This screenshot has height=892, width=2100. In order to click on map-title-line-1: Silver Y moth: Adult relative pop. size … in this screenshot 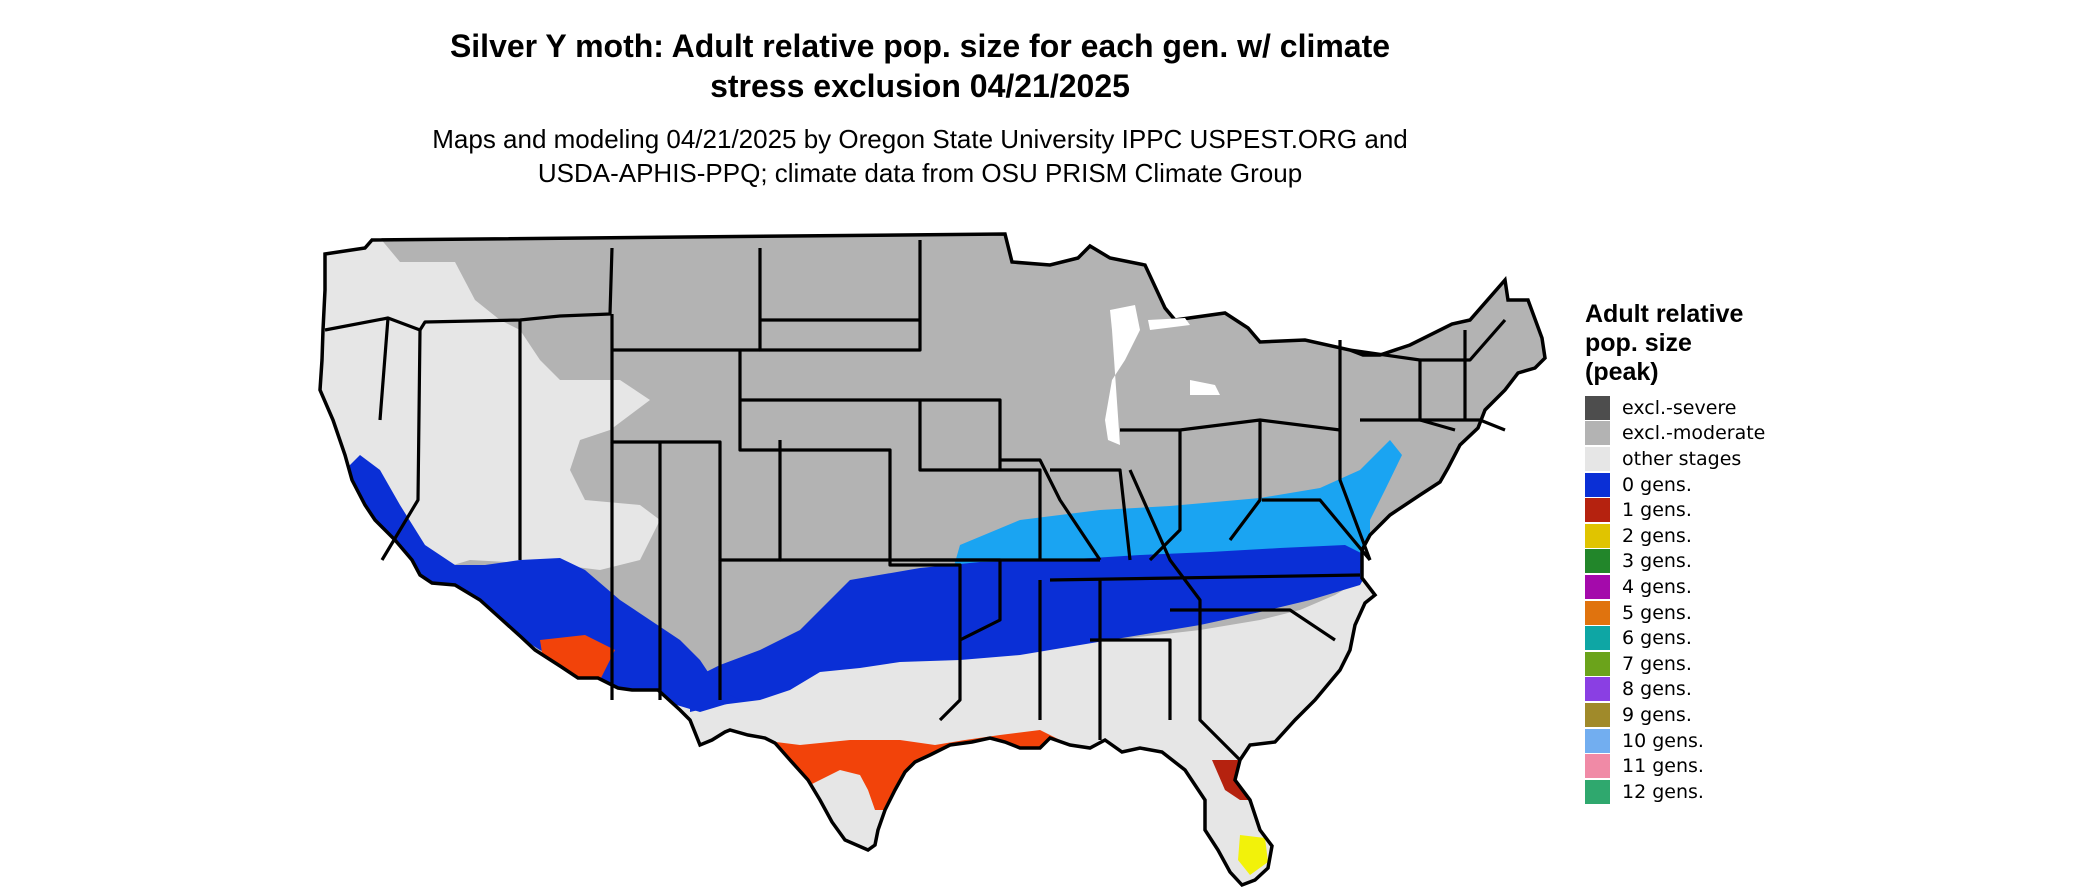, I will do `click(920, 46)`.